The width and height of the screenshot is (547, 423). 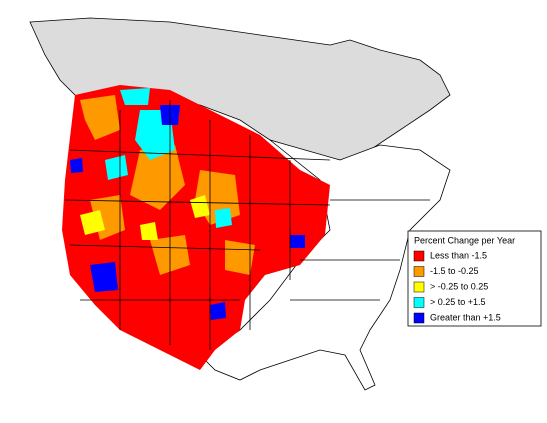 I want to click on legend-box, so click(x=474, y=278).